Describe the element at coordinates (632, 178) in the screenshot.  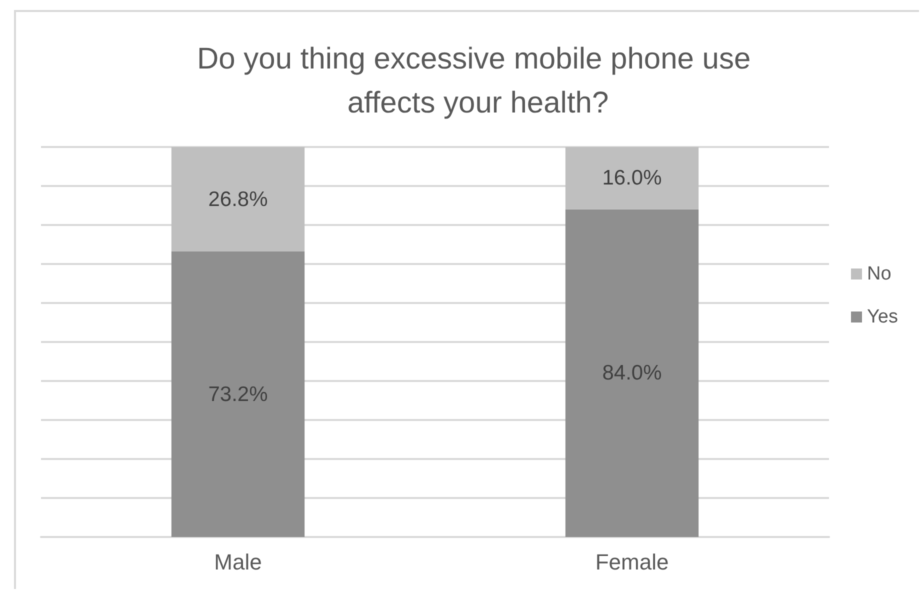
I see `data-label: 16.0%` at that location.